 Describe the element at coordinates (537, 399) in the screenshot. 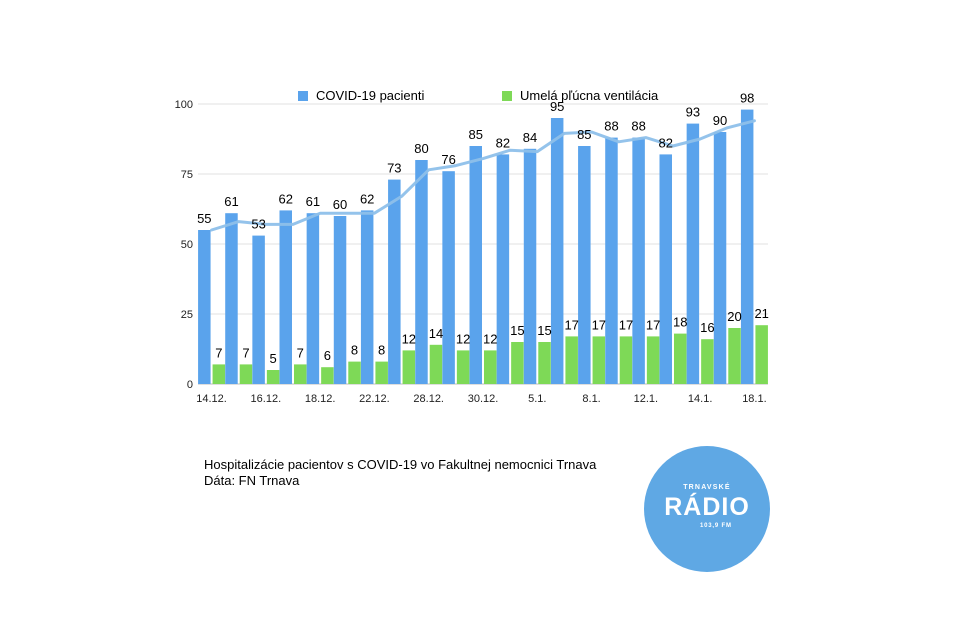

I see `x-tick-label: 5.1.` at that location.